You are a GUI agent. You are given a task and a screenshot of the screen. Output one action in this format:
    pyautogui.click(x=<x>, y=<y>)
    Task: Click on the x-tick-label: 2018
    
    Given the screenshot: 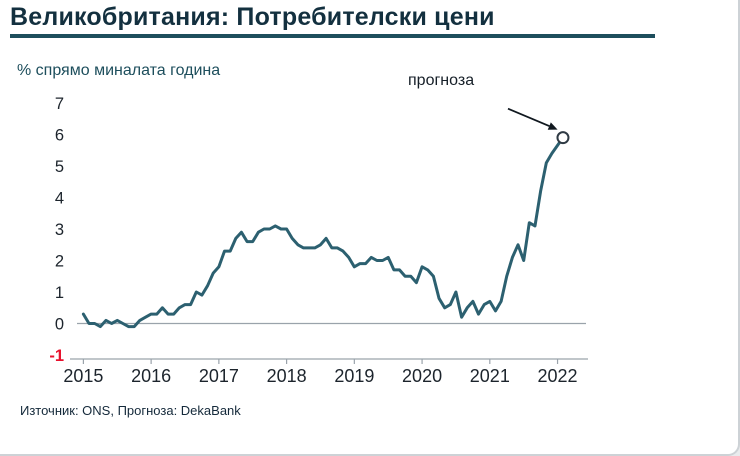 What is the action you would take?
    pyautogui.click(x=287, y=376)
    